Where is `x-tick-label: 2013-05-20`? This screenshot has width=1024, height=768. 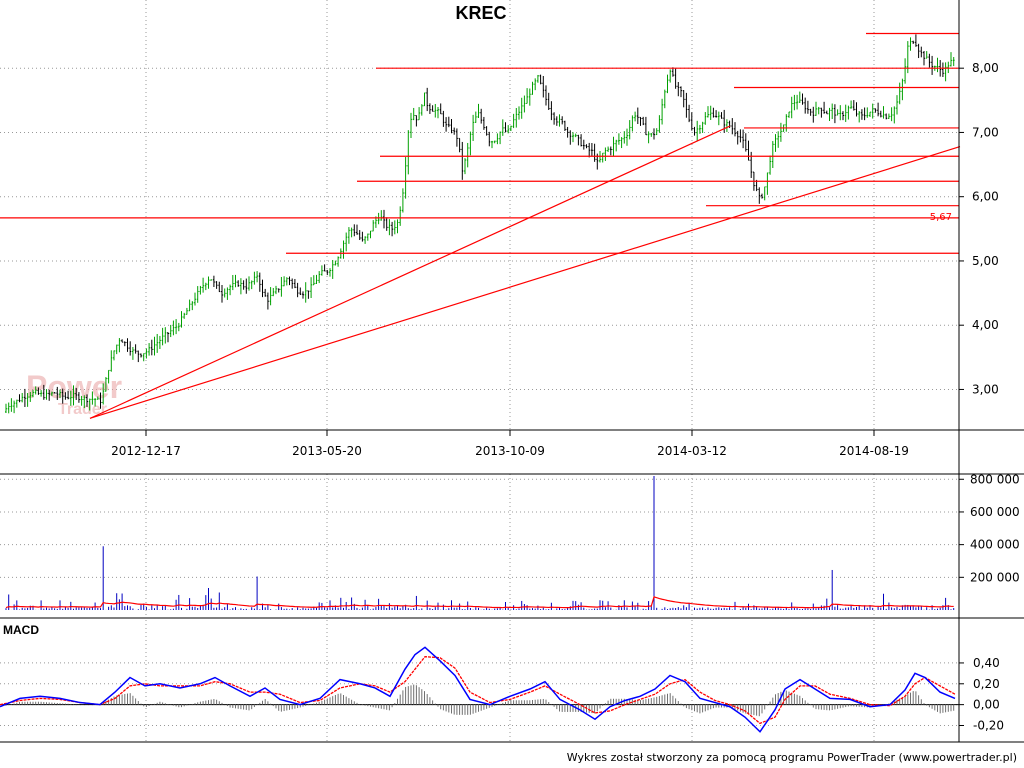 x-tick-label: 2013-05-20 is located at coordinates (327, 451).